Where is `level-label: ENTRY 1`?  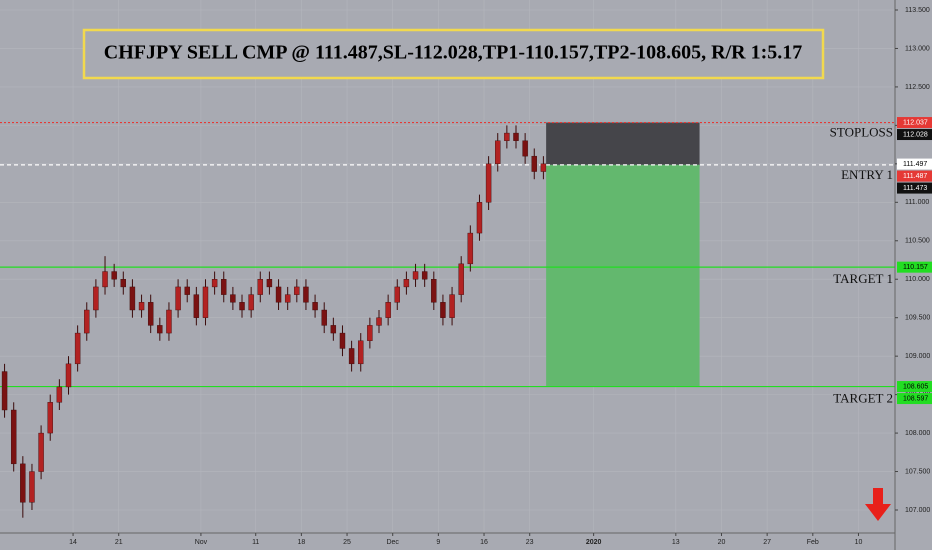 level-label: ENTRY 1 is located at coordinates (867, 174).